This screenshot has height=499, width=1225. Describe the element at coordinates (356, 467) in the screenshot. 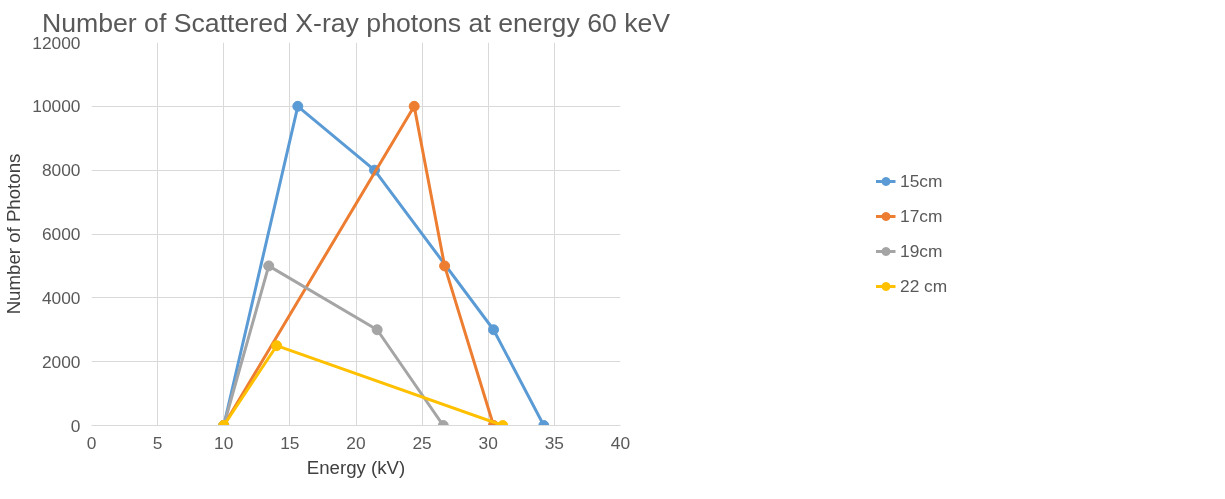

I see `x-axis-title: Energy (kV)` at that location.